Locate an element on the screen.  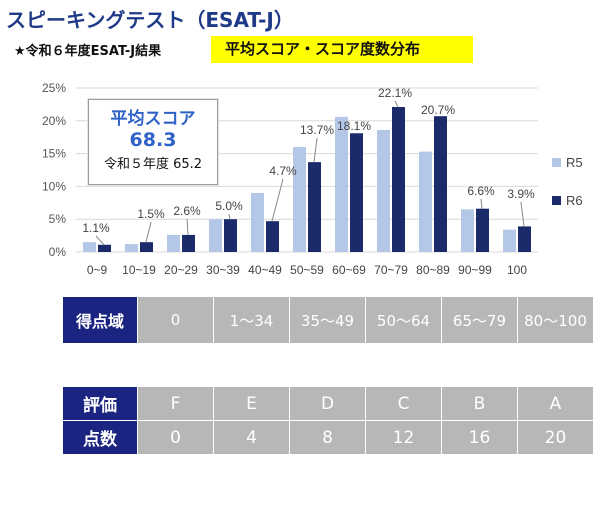
x-tick-label: 10~19 is located at coordinates (139, 270).